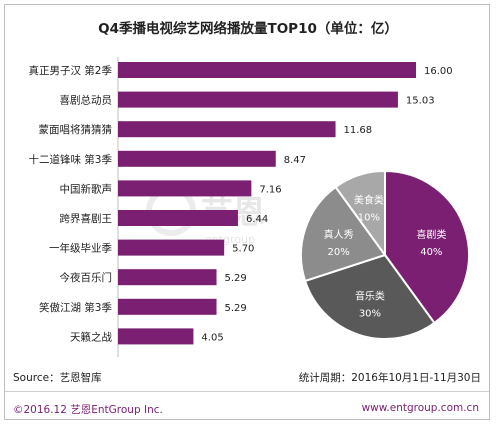  I want to click on value-label: 15.03, so click(420, 101).